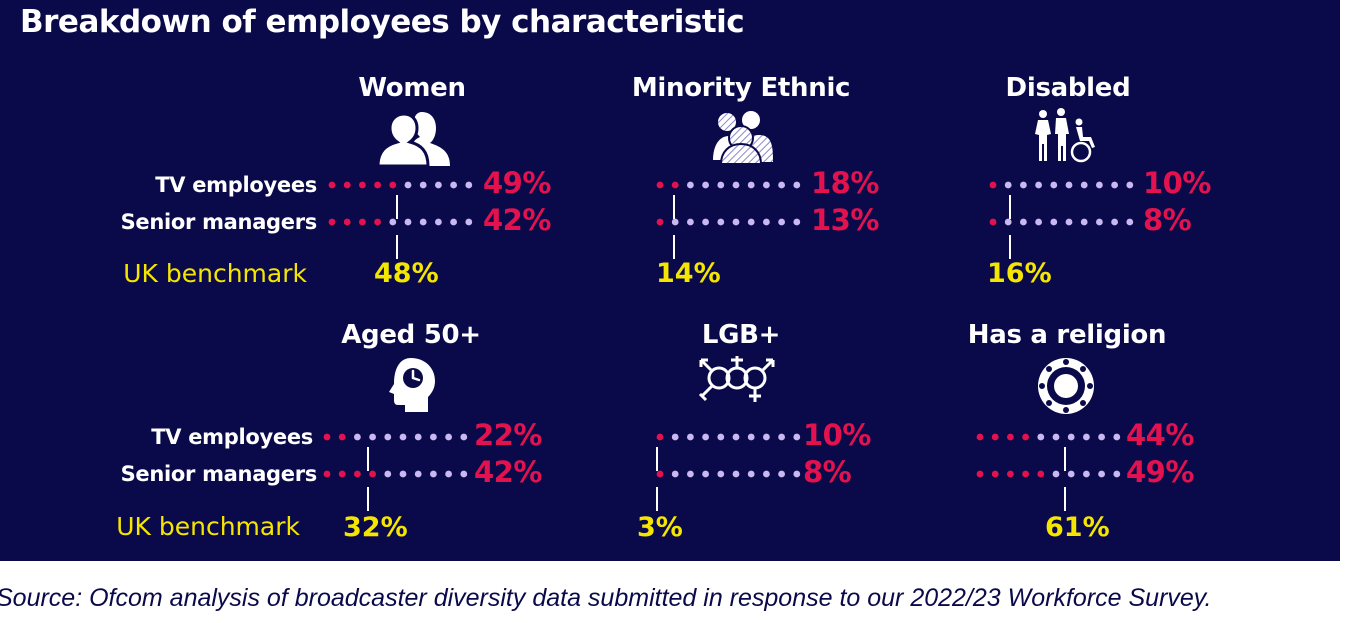 Image resolution: width=1350 pixels, height=623 pixels. What do you see at coordinates (741, 88) in the screenshot?
I see `panel-minority-ethnic-title: Minority Ethnic` at bounding box center [741, 88].